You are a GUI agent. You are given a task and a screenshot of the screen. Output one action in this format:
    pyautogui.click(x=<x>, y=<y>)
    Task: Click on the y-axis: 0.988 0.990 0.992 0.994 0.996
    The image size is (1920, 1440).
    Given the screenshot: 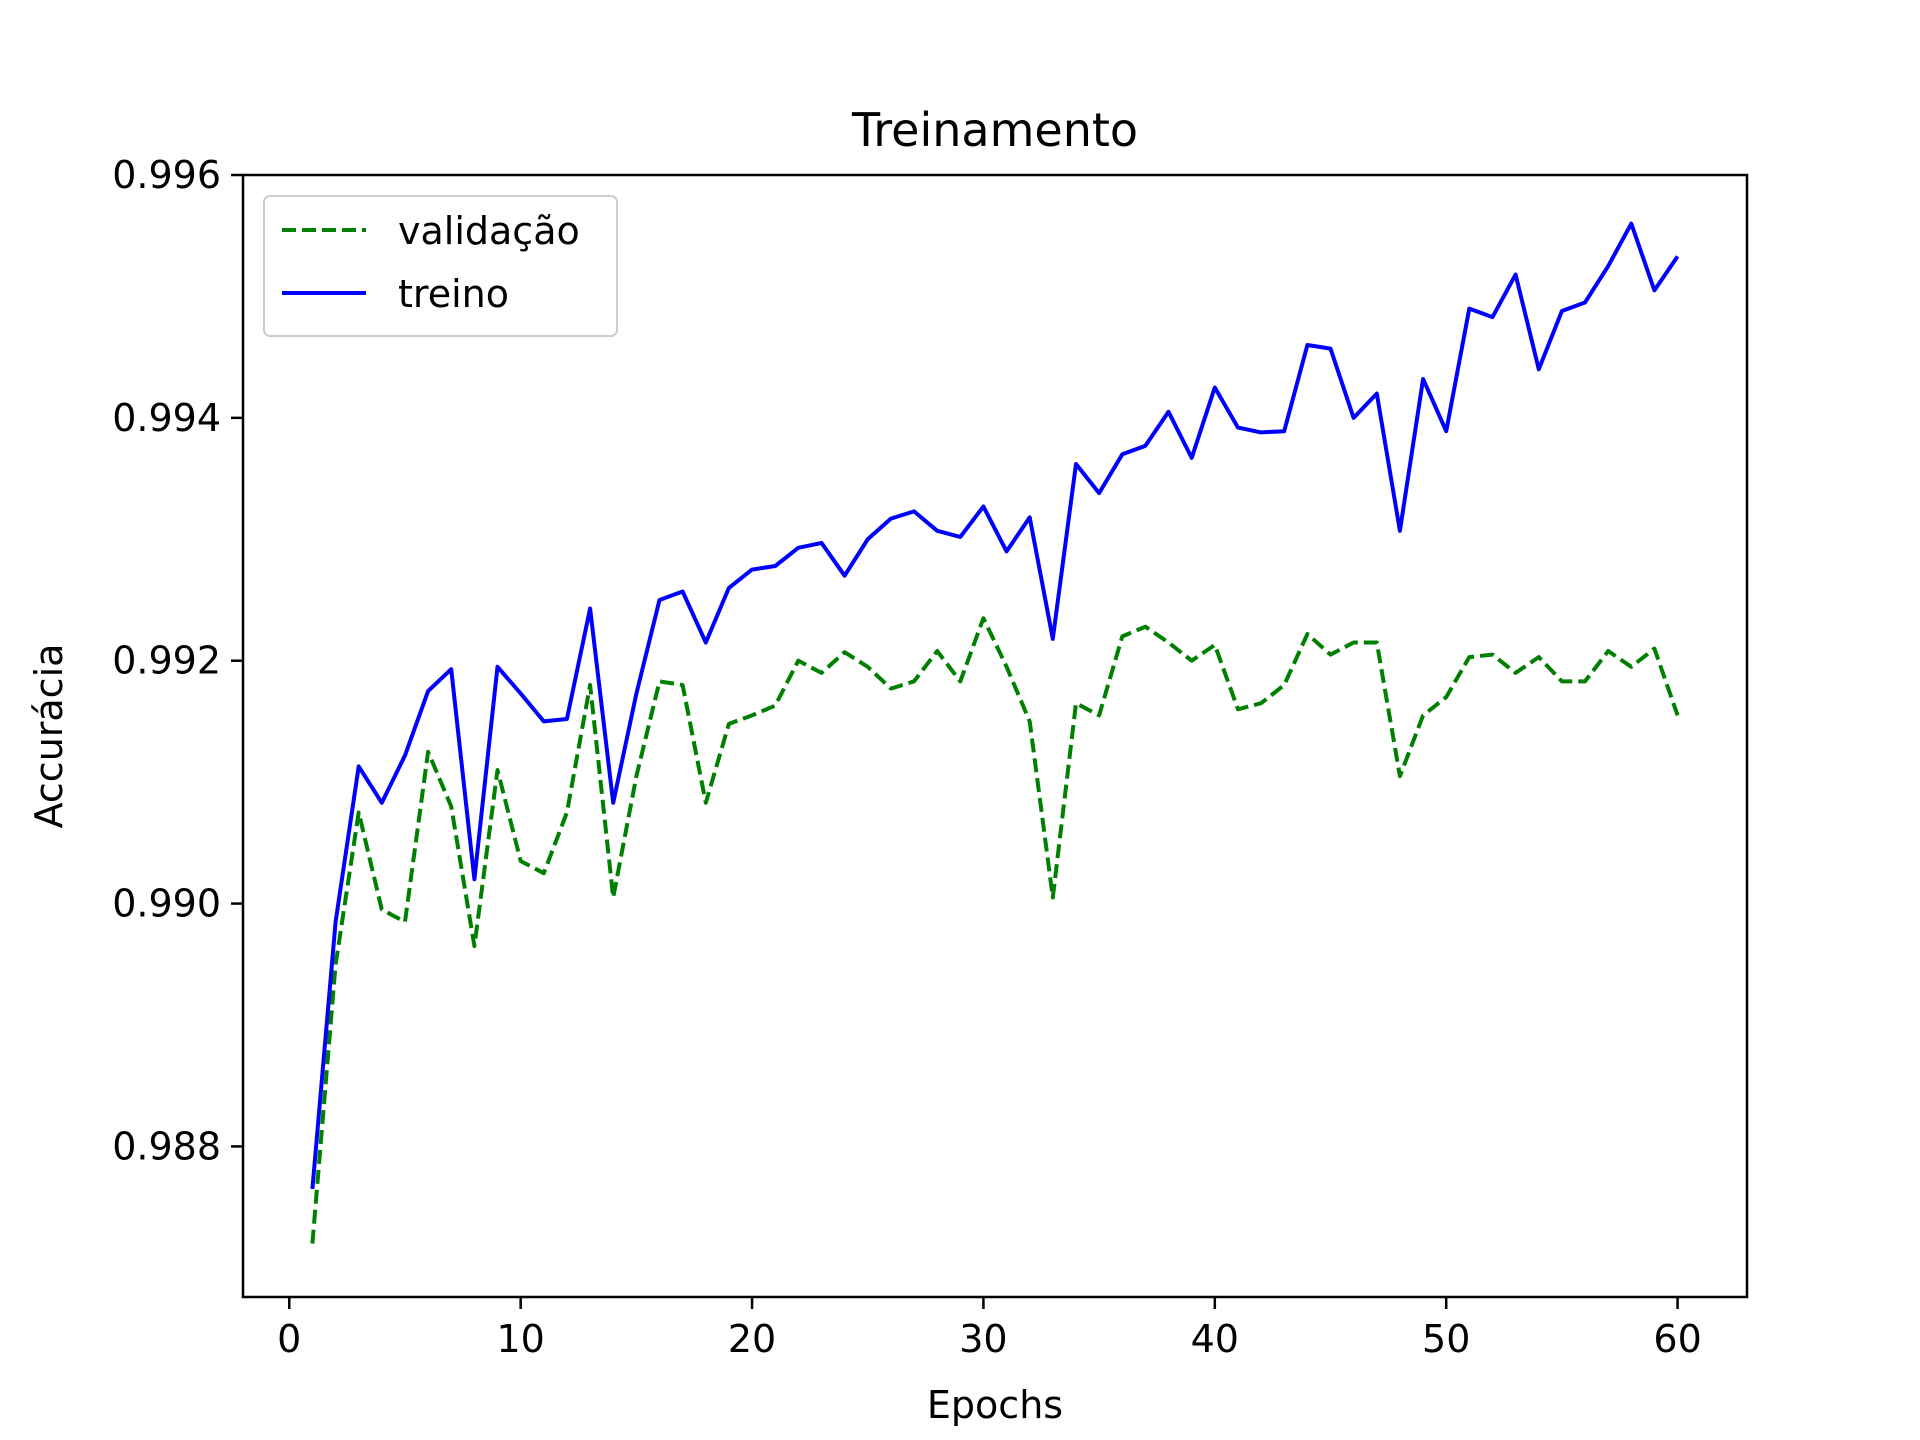 What is the action you would take?
    pyautogui.click(x=177, y=660)
    